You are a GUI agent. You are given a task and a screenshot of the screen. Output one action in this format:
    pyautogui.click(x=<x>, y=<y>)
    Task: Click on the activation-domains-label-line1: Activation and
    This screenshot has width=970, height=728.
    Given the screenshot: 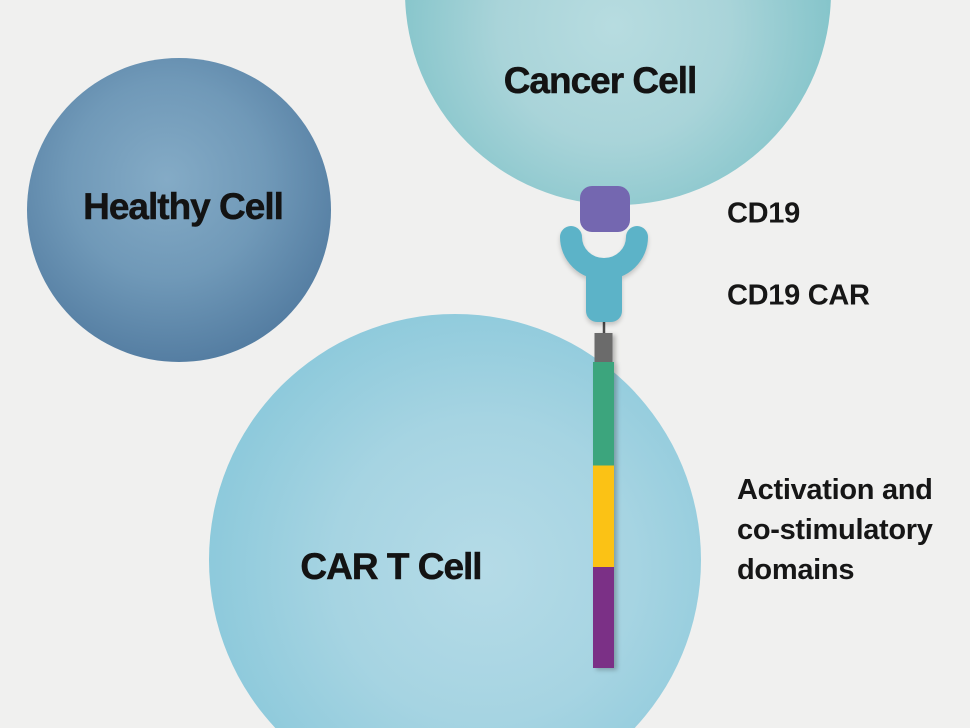 What is the action you would take?
    pyautogui.click(x=835, y=490)
    